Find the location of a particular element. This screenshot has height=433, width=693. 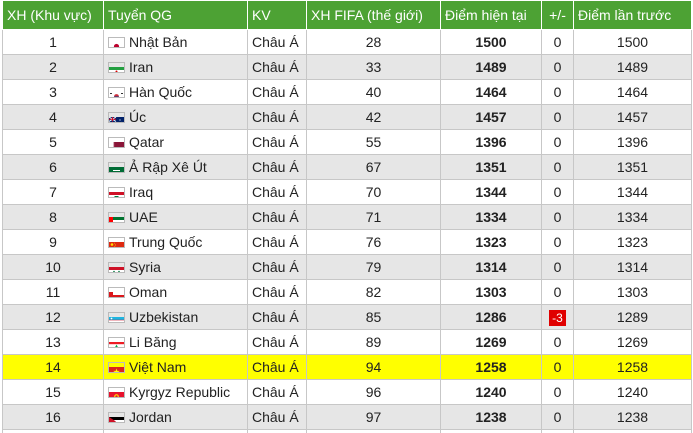

cell-team: Li Băng is located at coordinates (175, 342).